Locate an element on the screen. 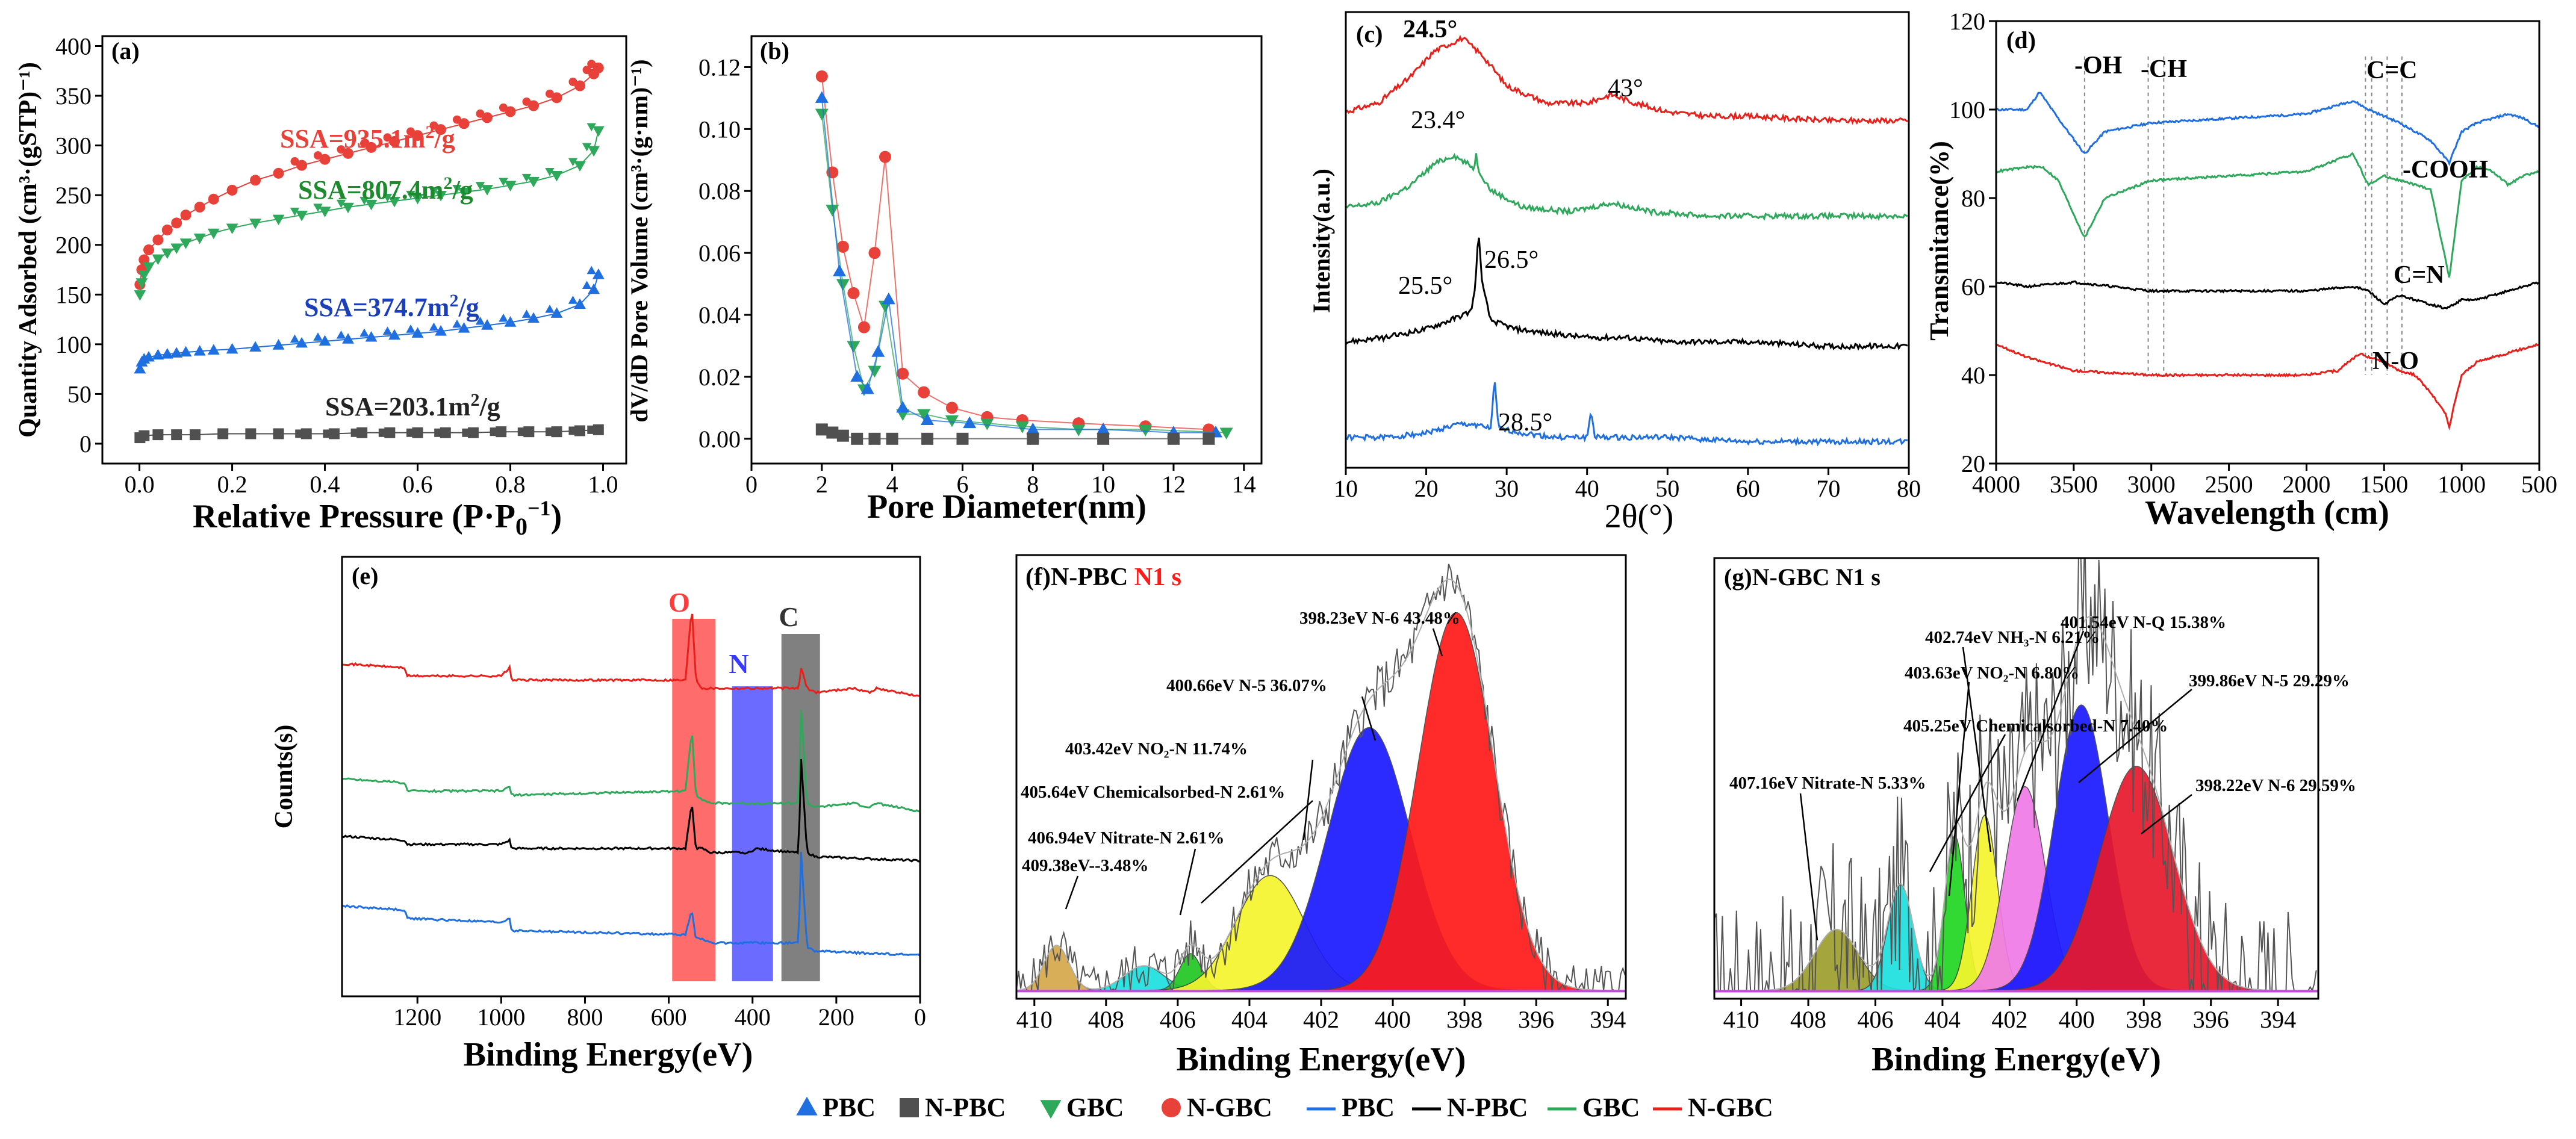  panel-c-xtick-label: 30 is located at coordinates (1507, 488).